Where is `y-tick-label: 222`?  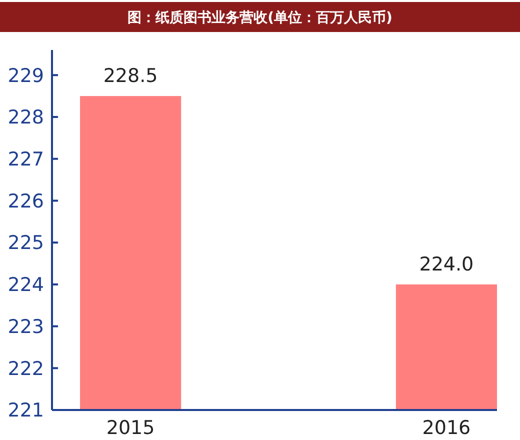
y-tick-label: 222 is located at coordinates (26, 369).